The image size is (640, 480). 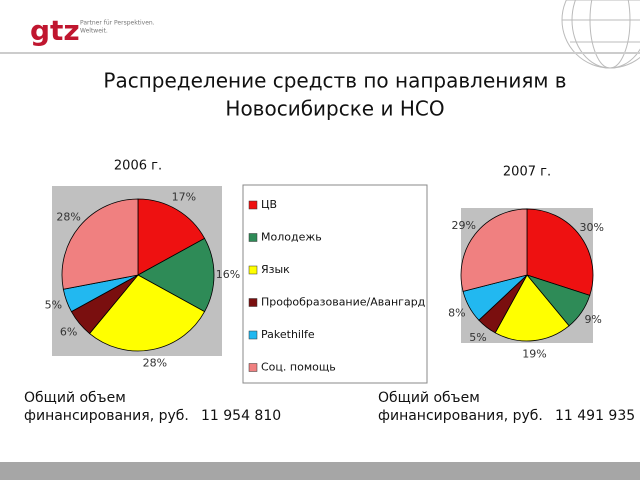 What do you see at coordinates (591, 227) in the screenshot?
I see `data-label: 30%` at bounding box center [591, 227].